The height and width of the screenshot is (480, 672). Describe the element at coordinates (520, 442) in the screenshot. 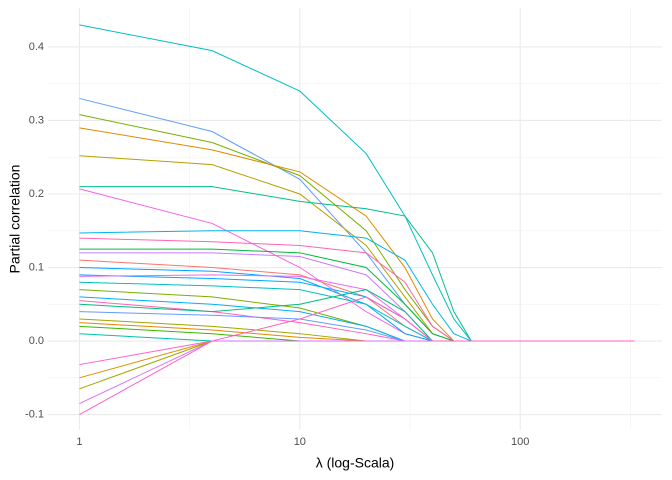

I see `x-tick-label: 100` at that location.